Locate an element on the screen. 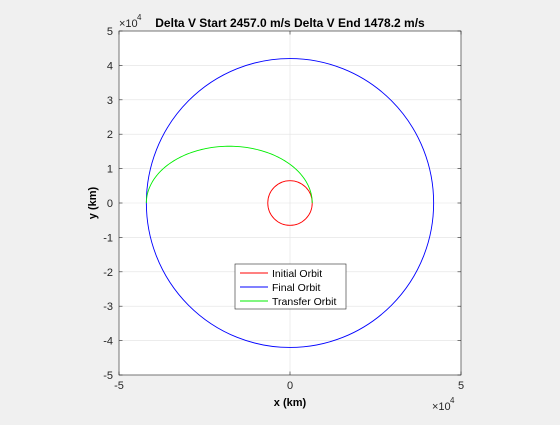  y-exponent-base: ×10 is located at coordinates (128, 24).